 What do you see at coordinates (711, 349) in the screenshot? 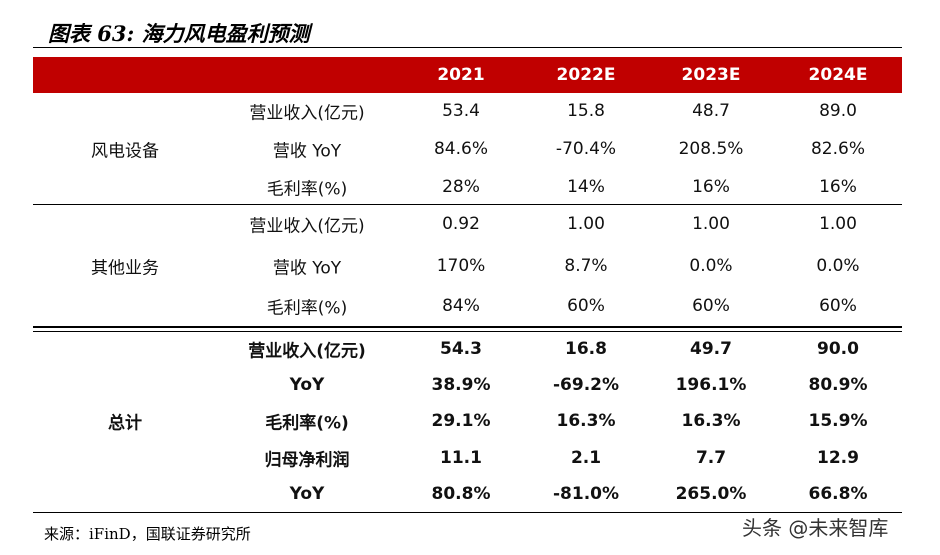
I see `cell: 49.7` at bounding box center [711, 349].